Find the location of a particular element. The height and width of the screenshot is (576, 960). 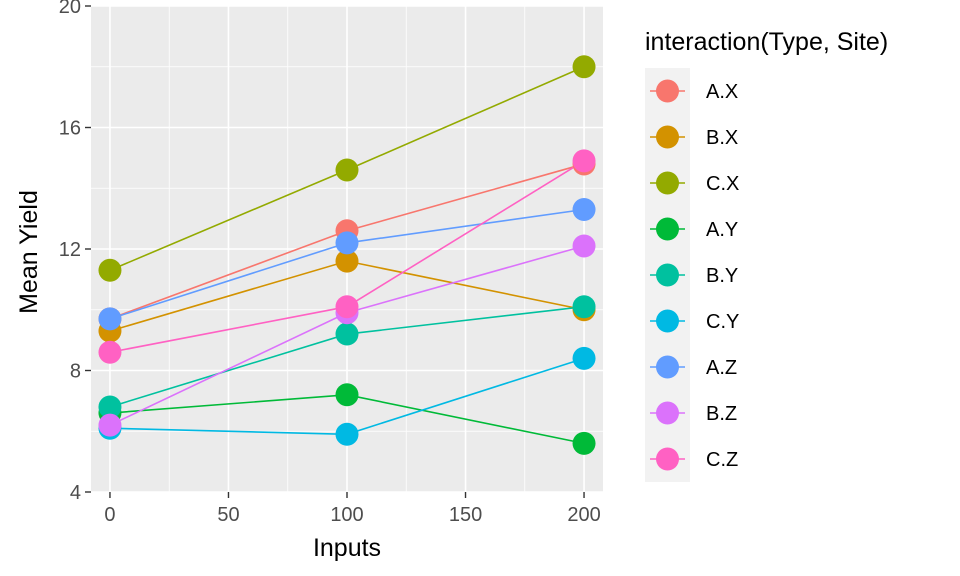

x-tick-label: 0 is located at coordinates (109, 515).